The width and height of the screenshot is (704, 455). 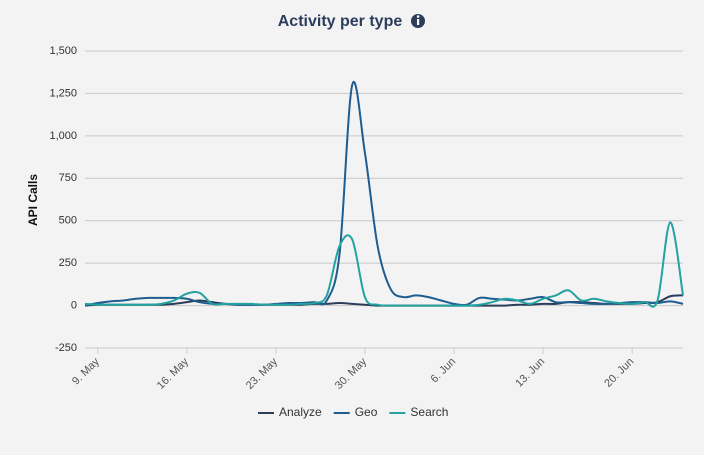 I want to click on y-tick-label: 500, so click(x=68, y=221).